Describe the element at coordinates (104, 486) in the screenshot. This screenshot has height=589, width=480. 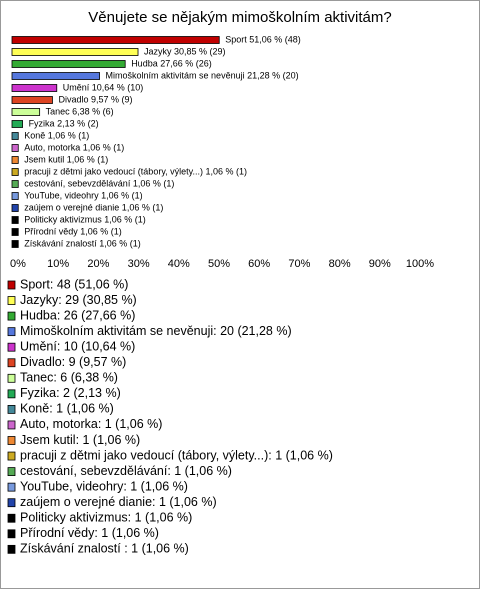
I see `legend-label: YouTube, videohry: 1 (1,06 %)` at that location.